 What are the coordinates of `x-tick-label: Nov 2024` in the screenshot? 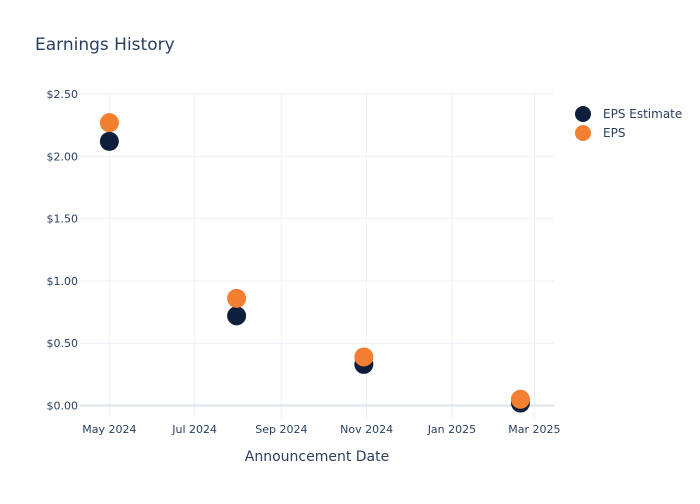 It's located at (366, 429).